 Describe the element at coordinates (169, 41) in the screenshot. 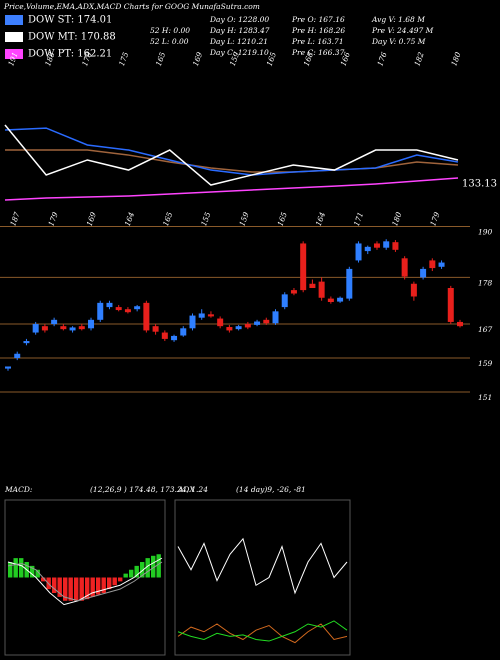

I see `stat: 52 L: 0.00` at that location.